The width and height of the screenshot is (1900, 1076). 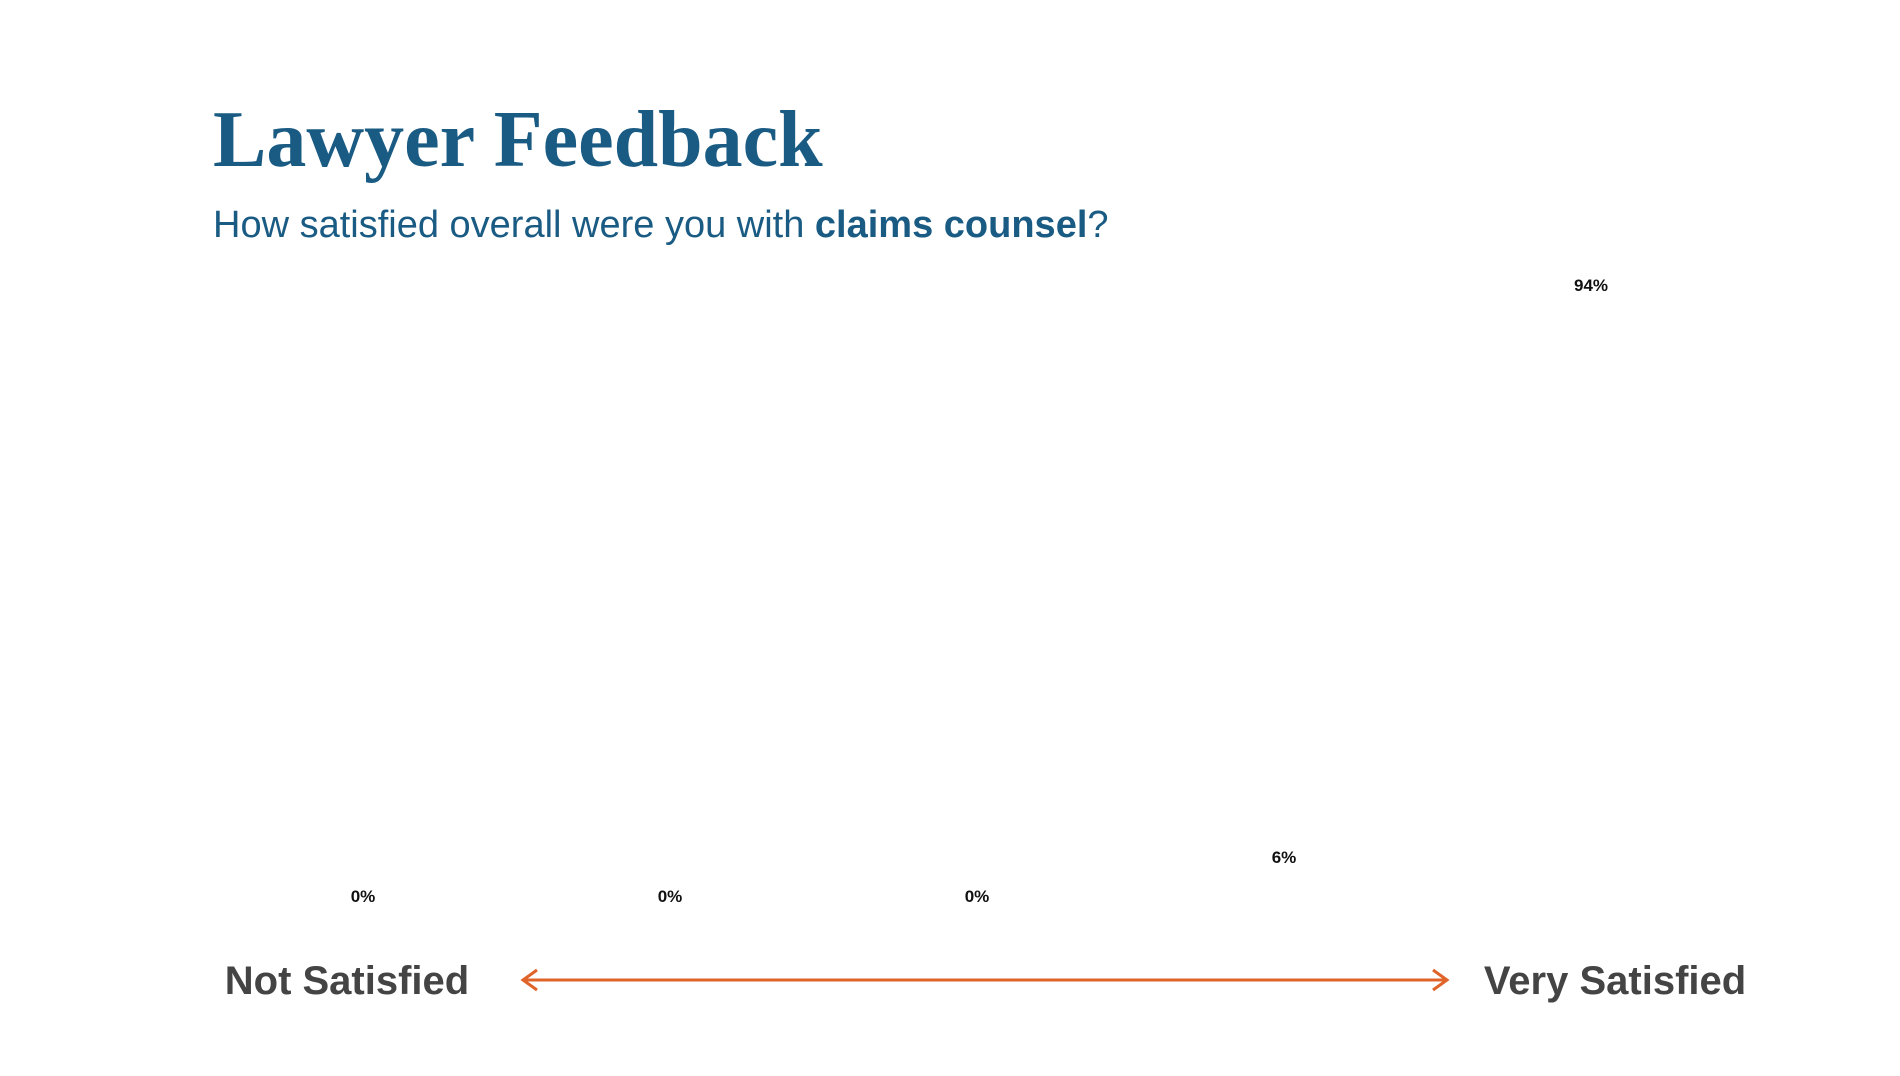 What do you see at coordinates (518, 140) in the screenshot?
I see `chart-title: Lawyer Feedback` at bounding box center [518, 140].